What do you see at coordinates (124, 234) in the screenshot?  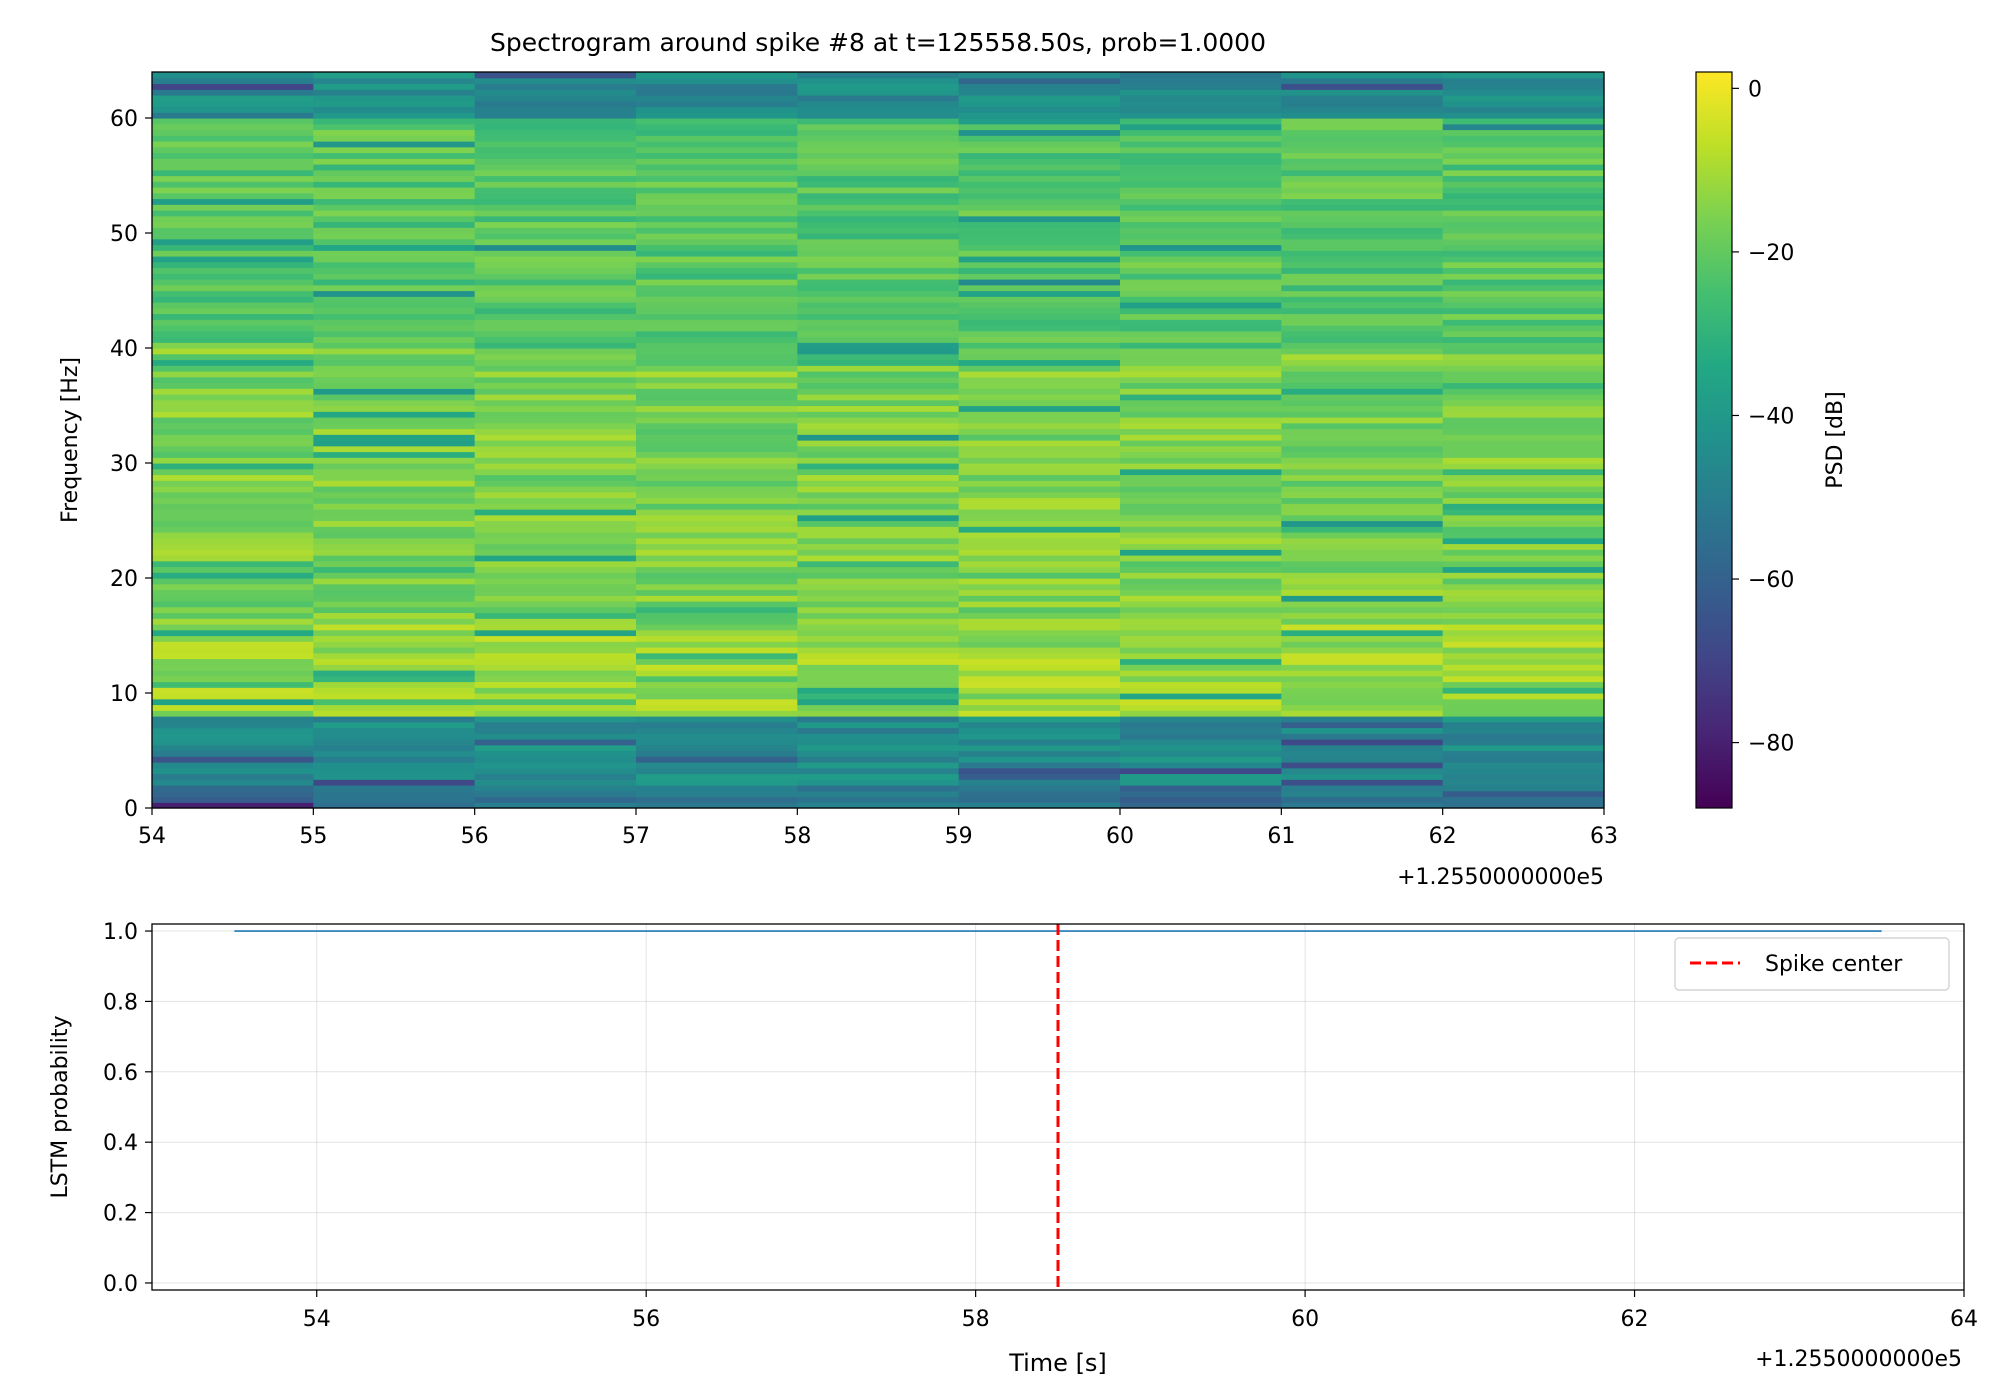 I see `spectrogram-y-tick-label: 50` at bounding box center [124, 234].